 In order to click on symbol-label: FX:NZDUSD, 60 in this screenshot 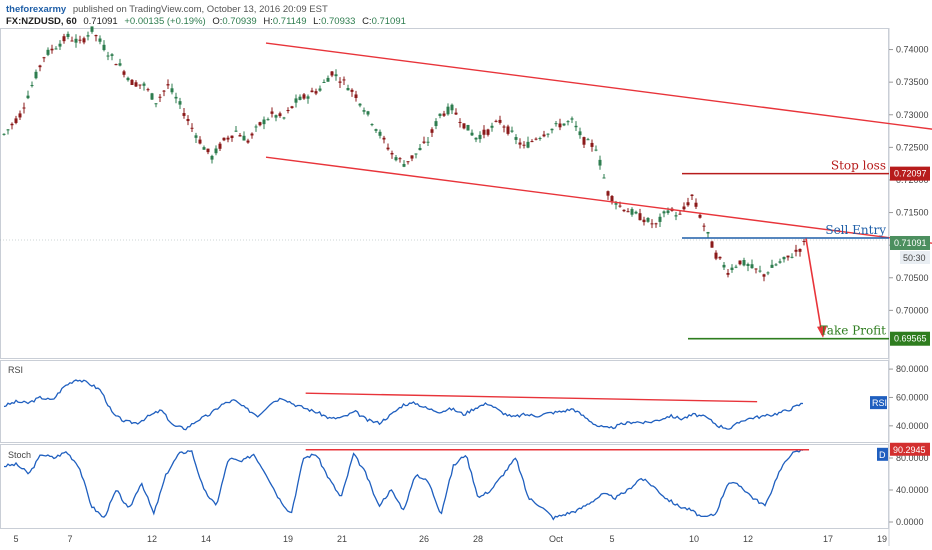, I will do `click(41, 21)`.